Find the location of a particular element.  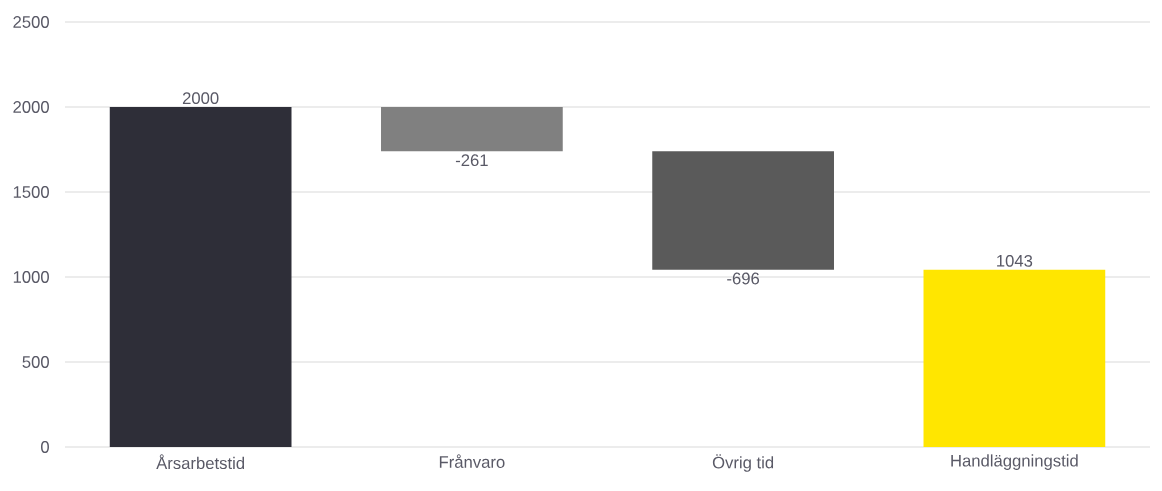

y-tick-label: 2500 is located at coordinates (31, 22).